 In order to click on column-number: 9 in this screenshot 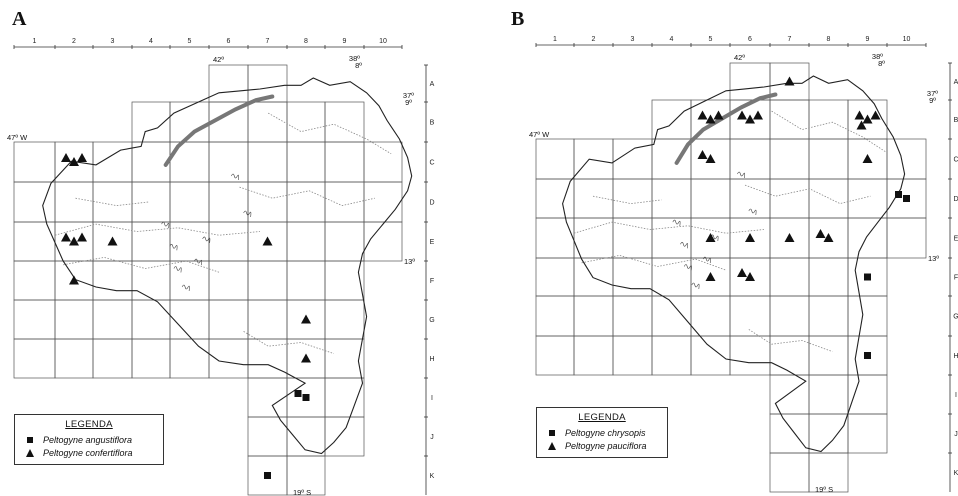, I will do `click(868, 39)`.